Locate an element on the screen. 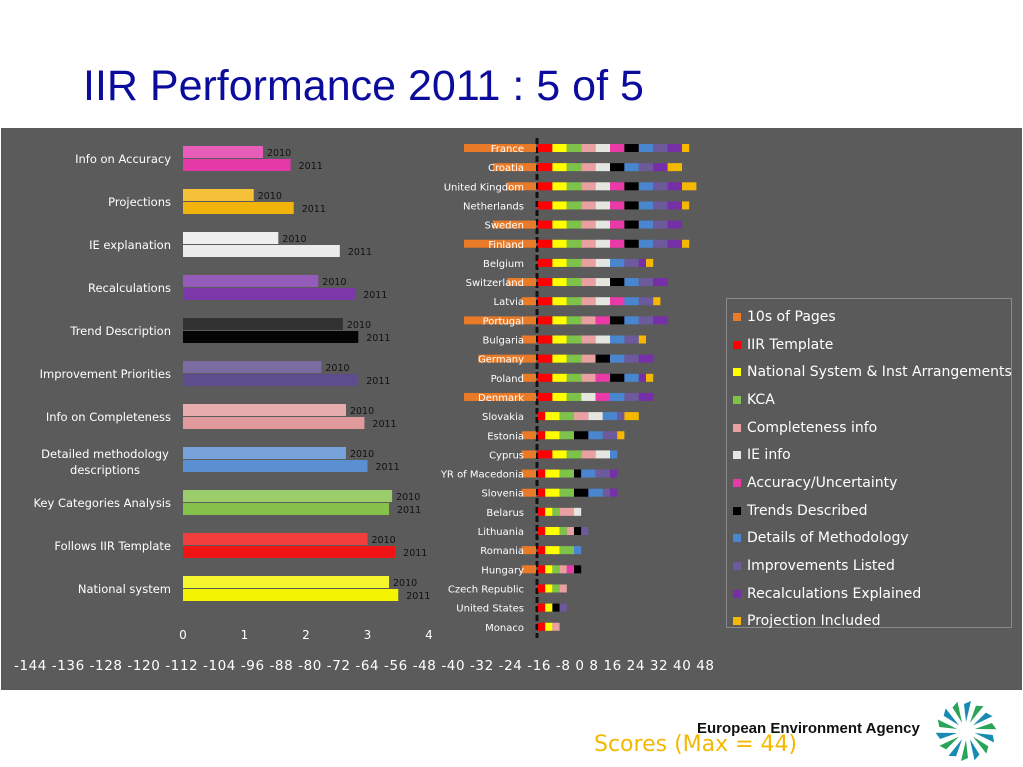  country-label: Portugal is located at coordinates (503, 321).